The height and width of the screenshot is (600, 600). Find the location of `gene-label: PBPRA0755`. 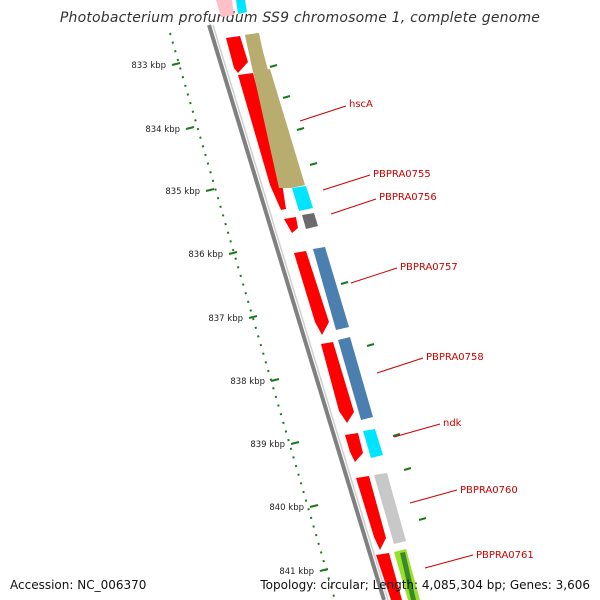

gene-label: PBPRA0755 is located at coordinates (402, 174).